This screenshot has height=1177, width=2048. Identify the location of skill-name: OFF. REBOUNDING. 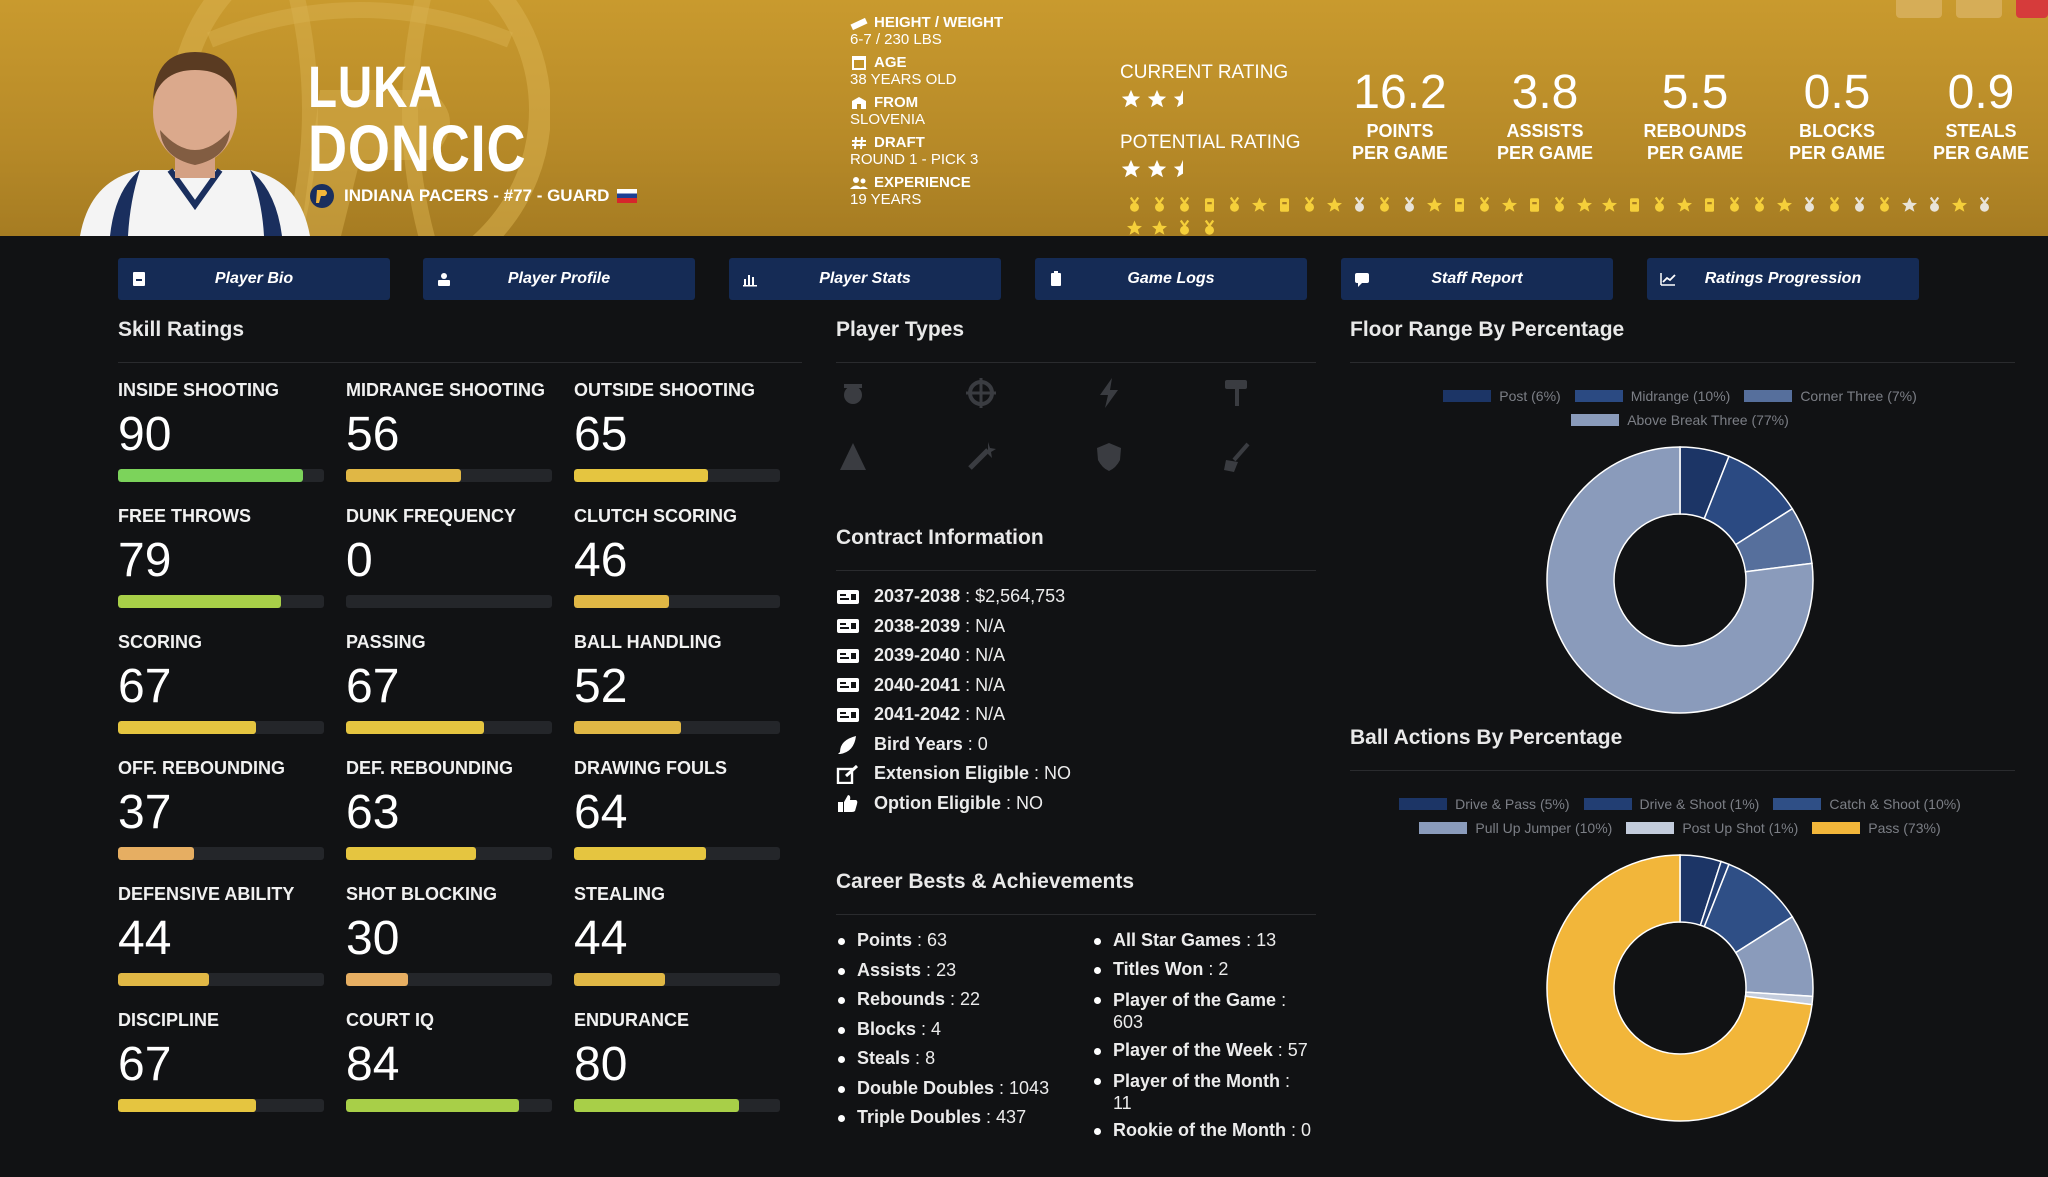
(202, 768).